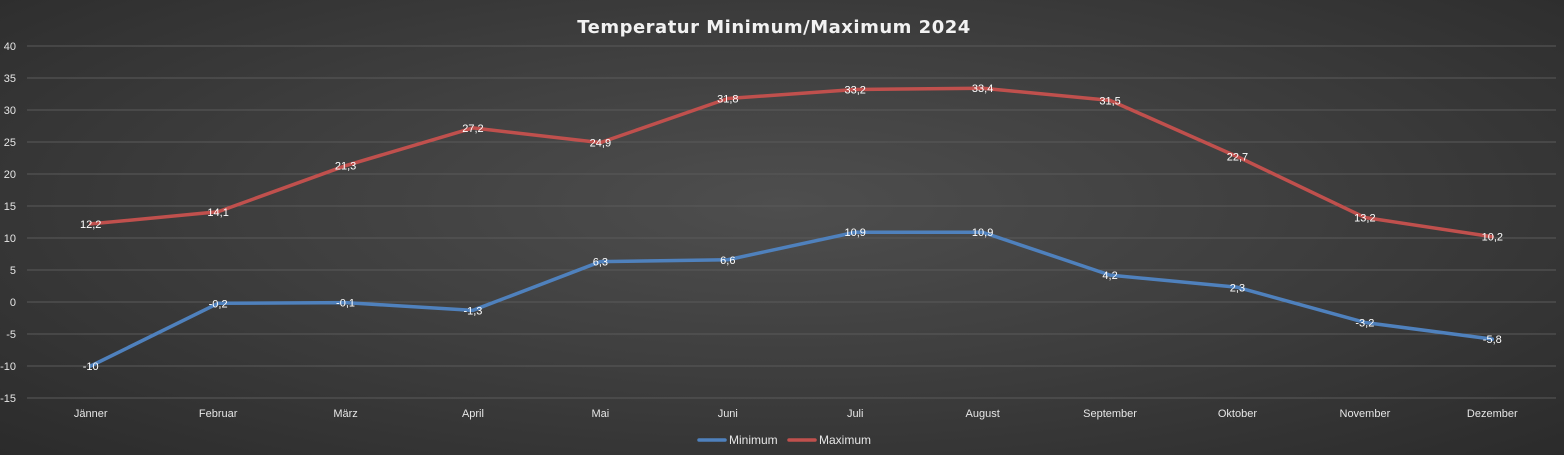 This screenshot has width=1564, height=455. What do you see at coordinates (8, 399) in the screenshot?
I see `y-tick-label: -15` at bounding box center [8, 399].